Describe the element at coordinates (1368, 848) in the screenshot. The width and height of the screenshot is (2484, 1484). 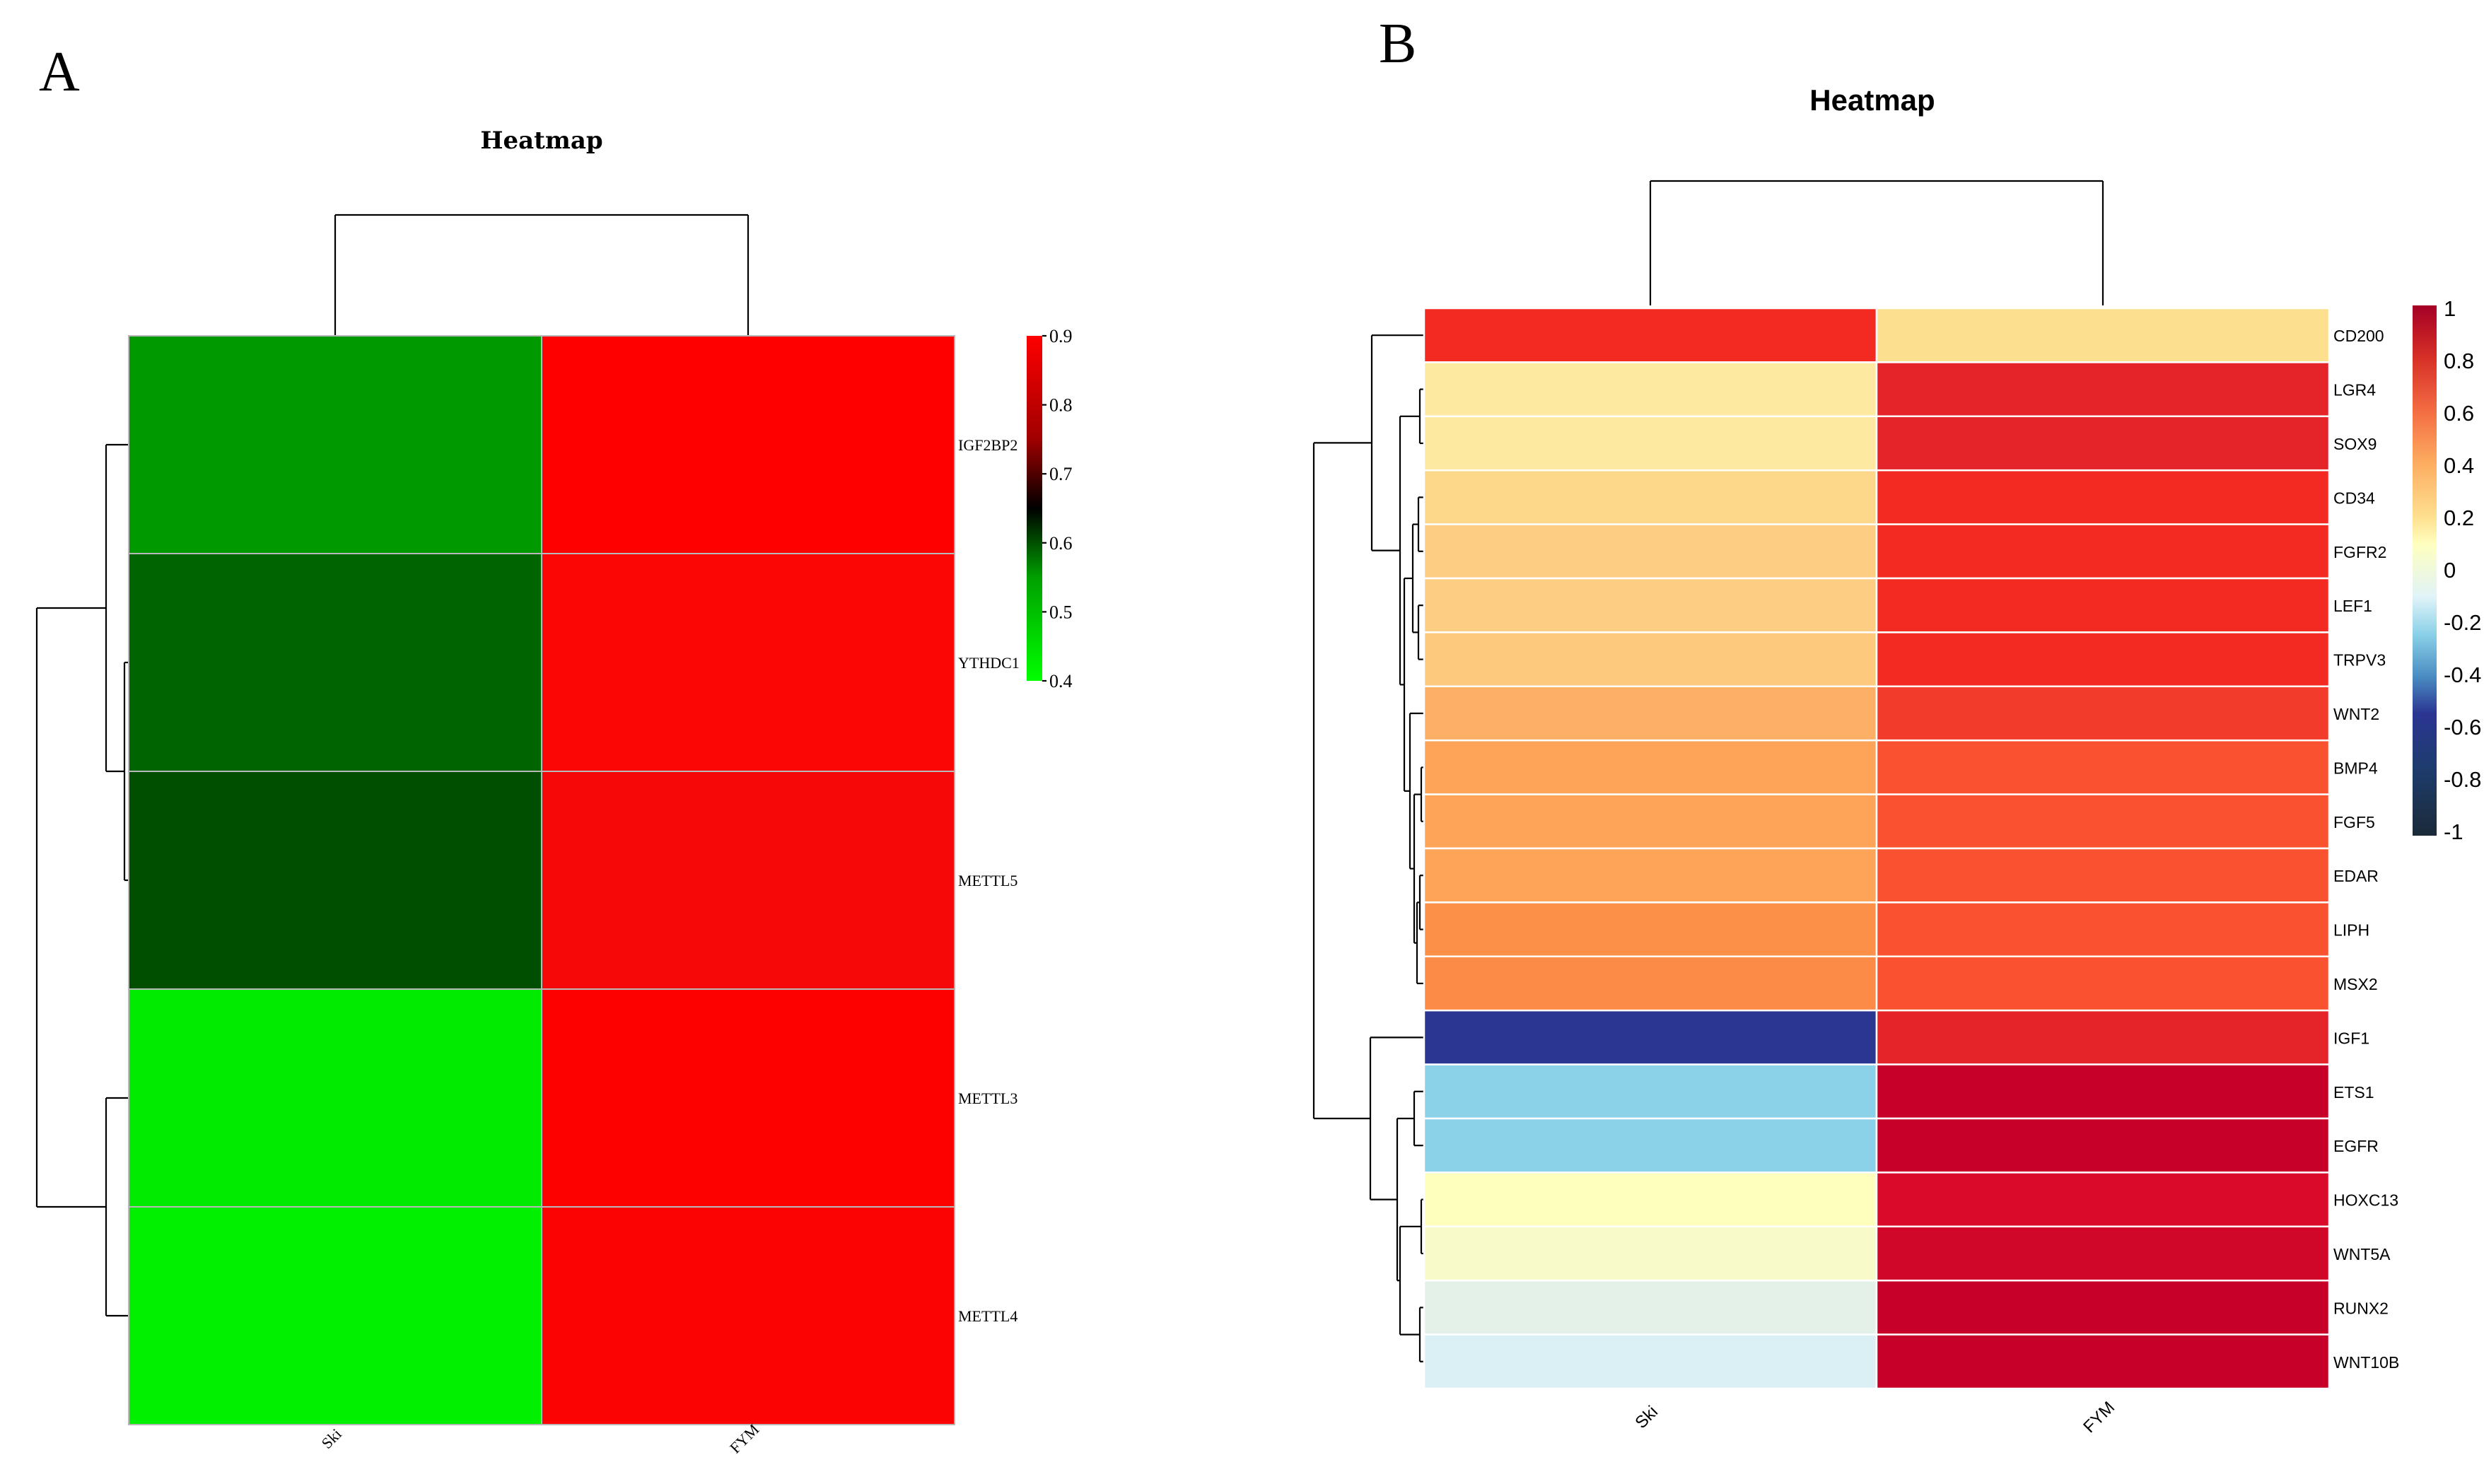
I see `heatmap-b-row-dendrogram` at that location.